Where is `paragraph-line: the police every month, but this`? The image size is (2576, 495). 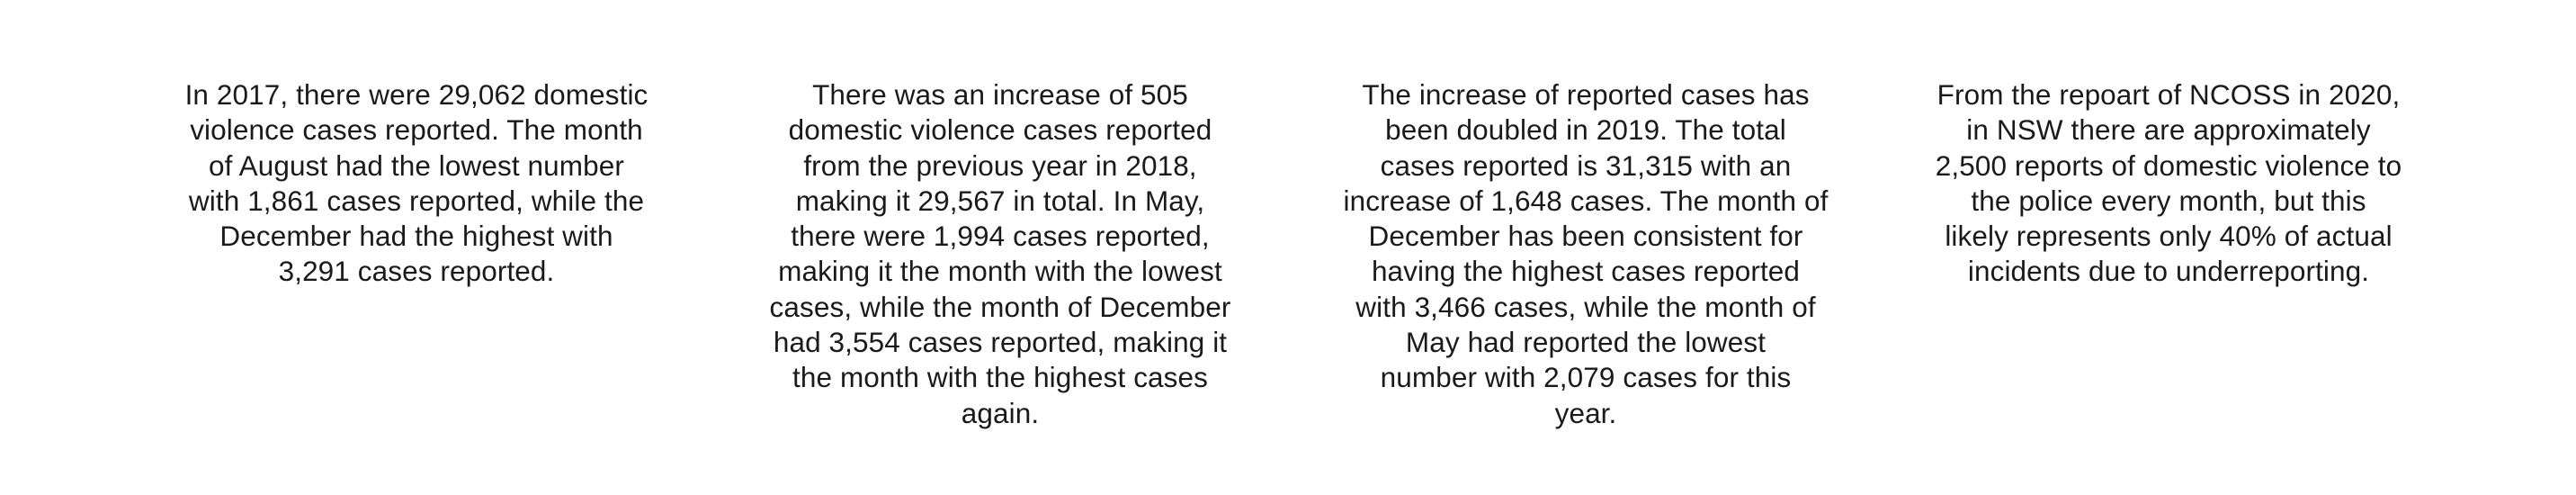
paragraph-line: the police every month, but this is located at coordinates (2168, 201).